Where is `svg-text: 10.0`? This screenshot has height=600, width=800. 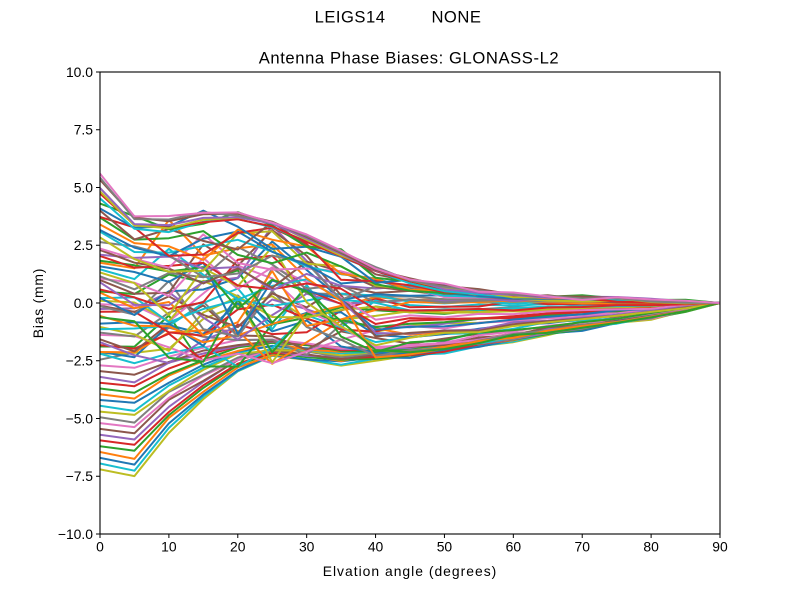
svg-text: 10.0 is located at coordinates (79, 72).